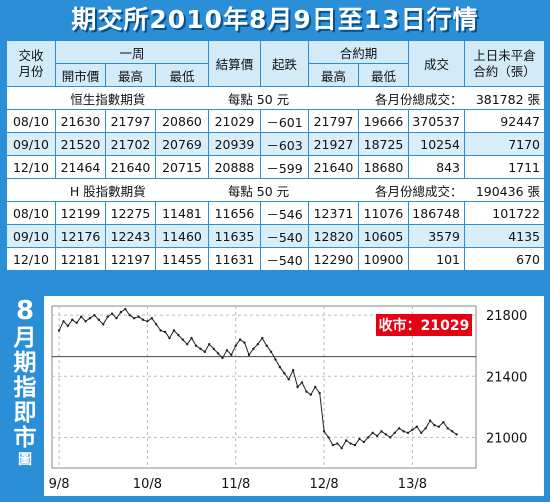  What do you see at coordinates (31, 144) in the screenshot?
I see `table-cell: 09/10` at bounding box center [31, 144].